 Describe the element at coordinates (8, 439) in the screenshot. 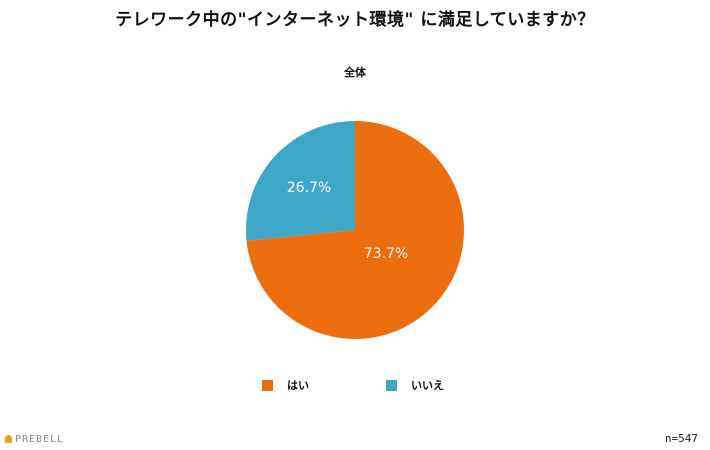

I see `bell-icon` at that location.